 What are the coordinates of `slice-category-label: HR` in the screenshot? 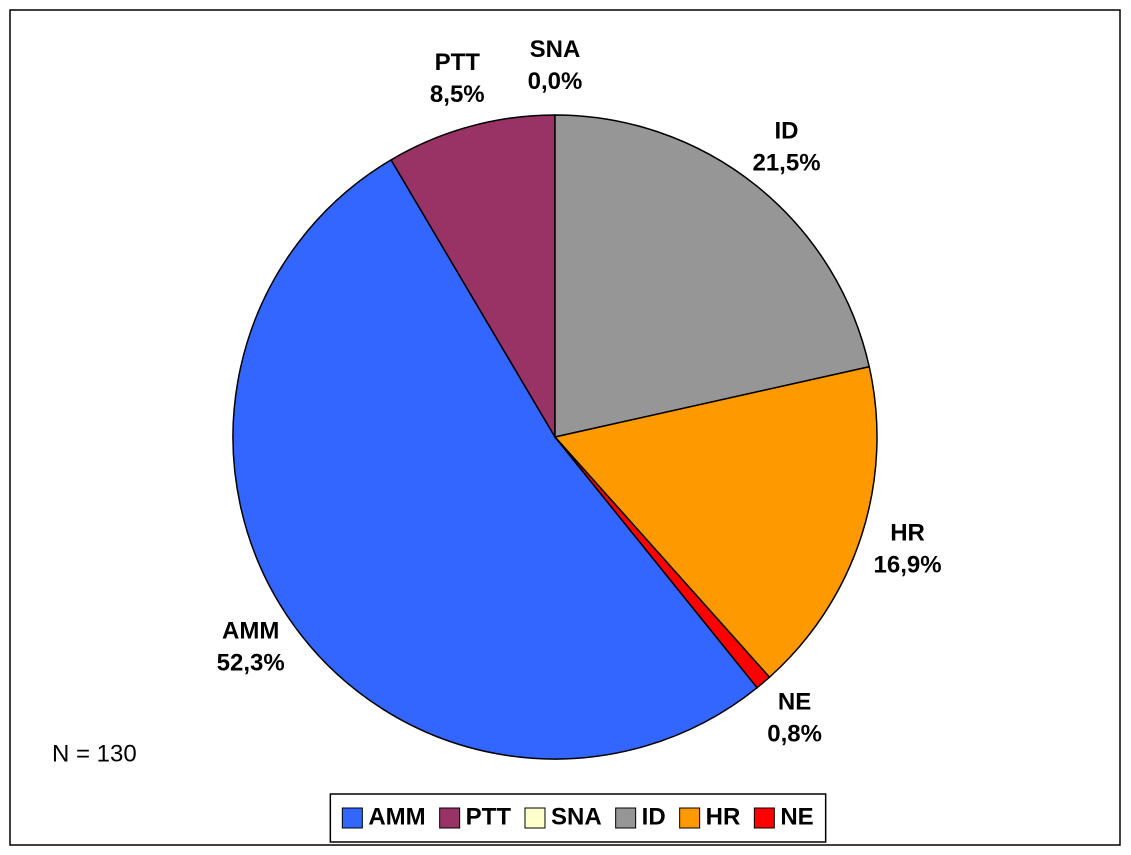 It's located at (907, 533).